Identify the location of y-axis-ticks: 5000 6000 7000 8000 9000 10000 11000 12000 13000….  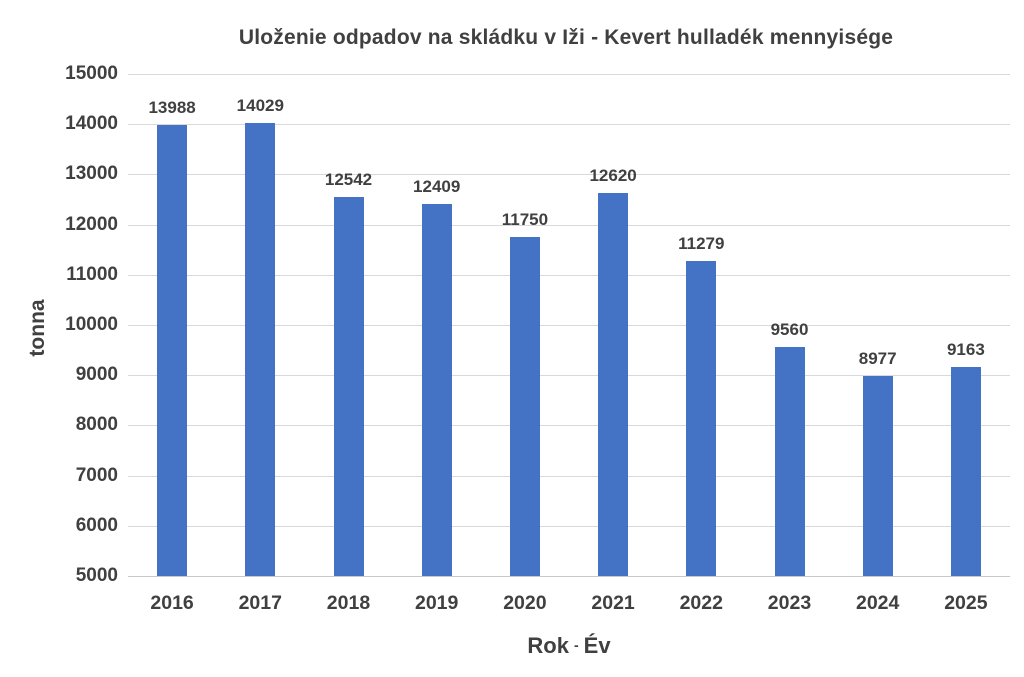
(59, 324).